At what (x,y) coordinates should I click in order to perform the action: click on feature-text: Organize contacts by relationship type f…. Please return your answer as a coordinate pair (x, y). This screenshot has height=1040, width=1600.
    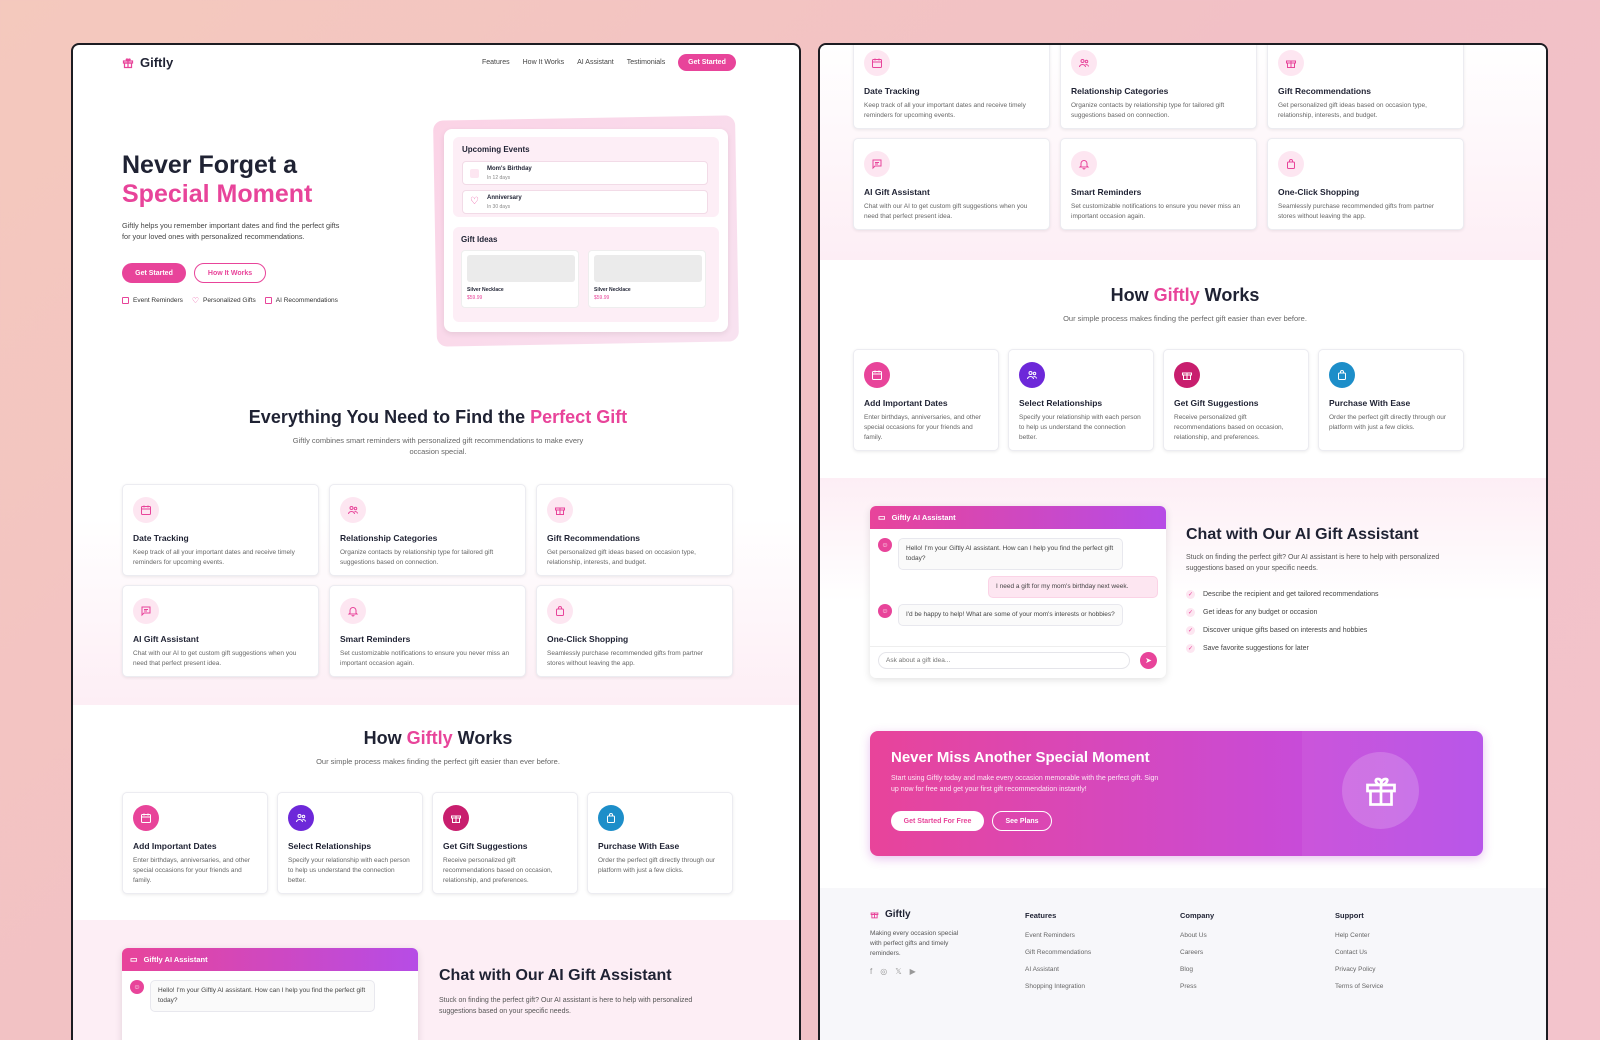
    Looking at the image, I should click on (417, 558).